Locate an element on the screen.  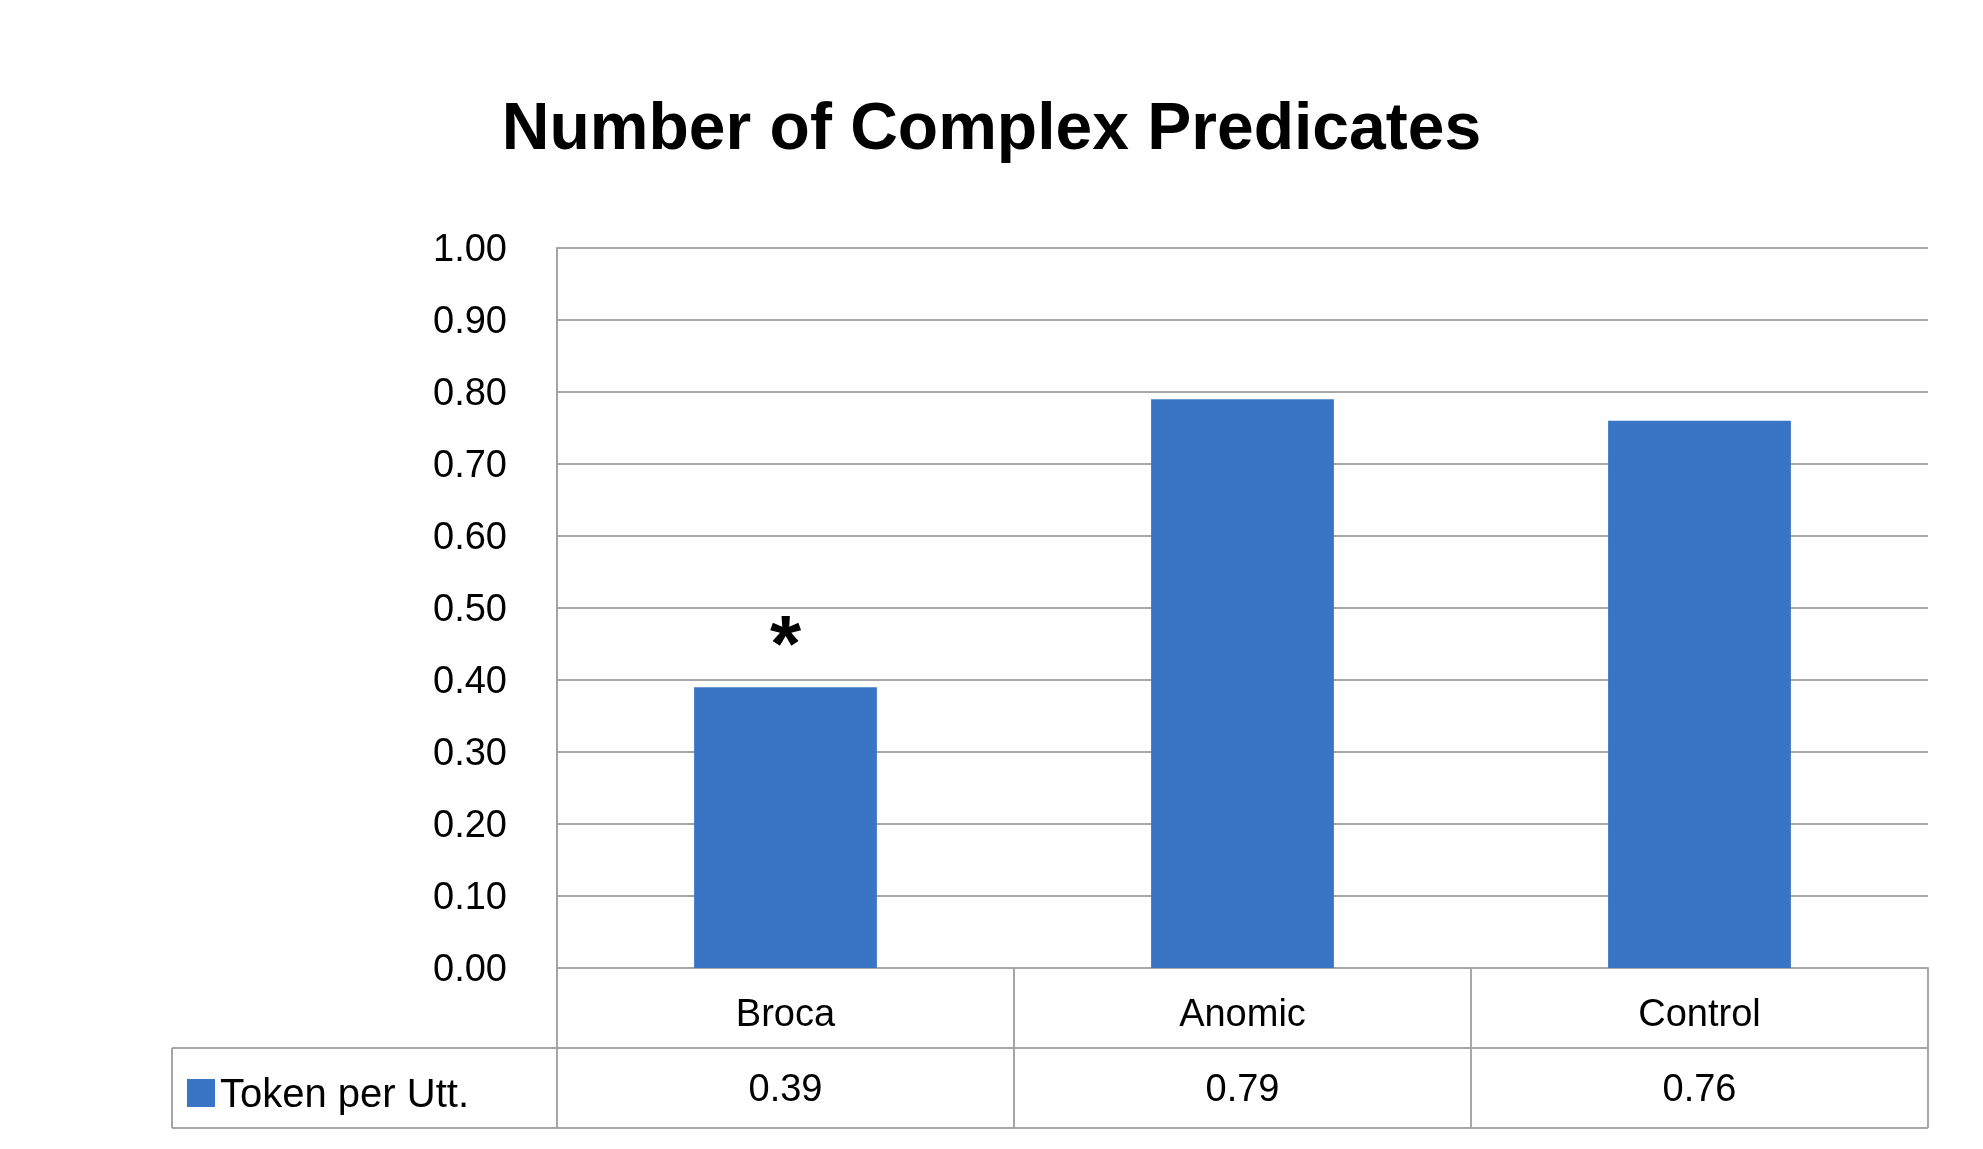
y-tick-label: 0.50 is located at coordinates (470, 608).